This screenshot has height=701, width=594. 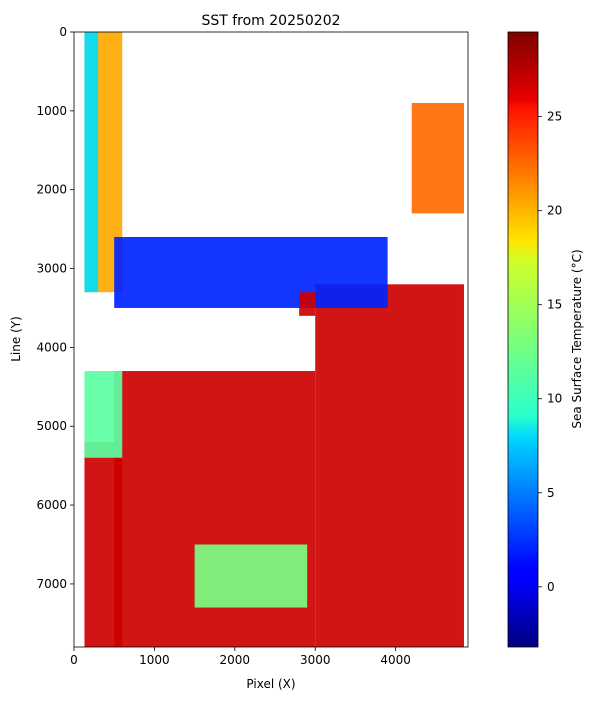 I want to click on x-tick-label: 0, so click(x=74, y=660).